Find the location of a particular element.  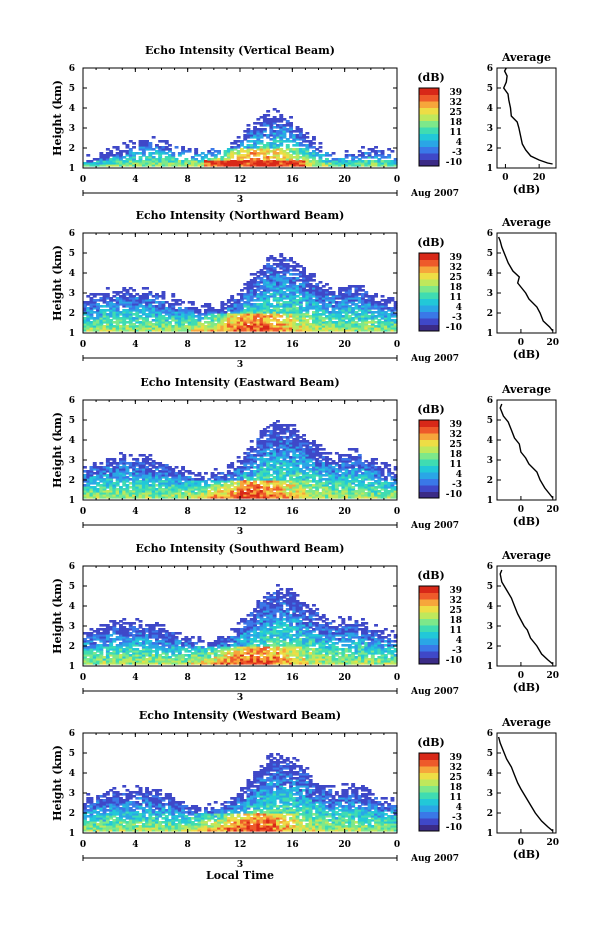

average-profile-line is located at coordinates (526, 451).